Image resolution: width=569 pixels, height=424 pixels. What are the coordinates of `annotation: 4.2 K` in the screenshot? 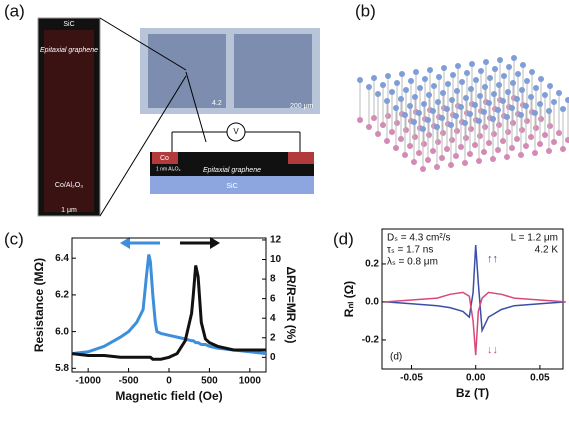 It's located at (547, 250).